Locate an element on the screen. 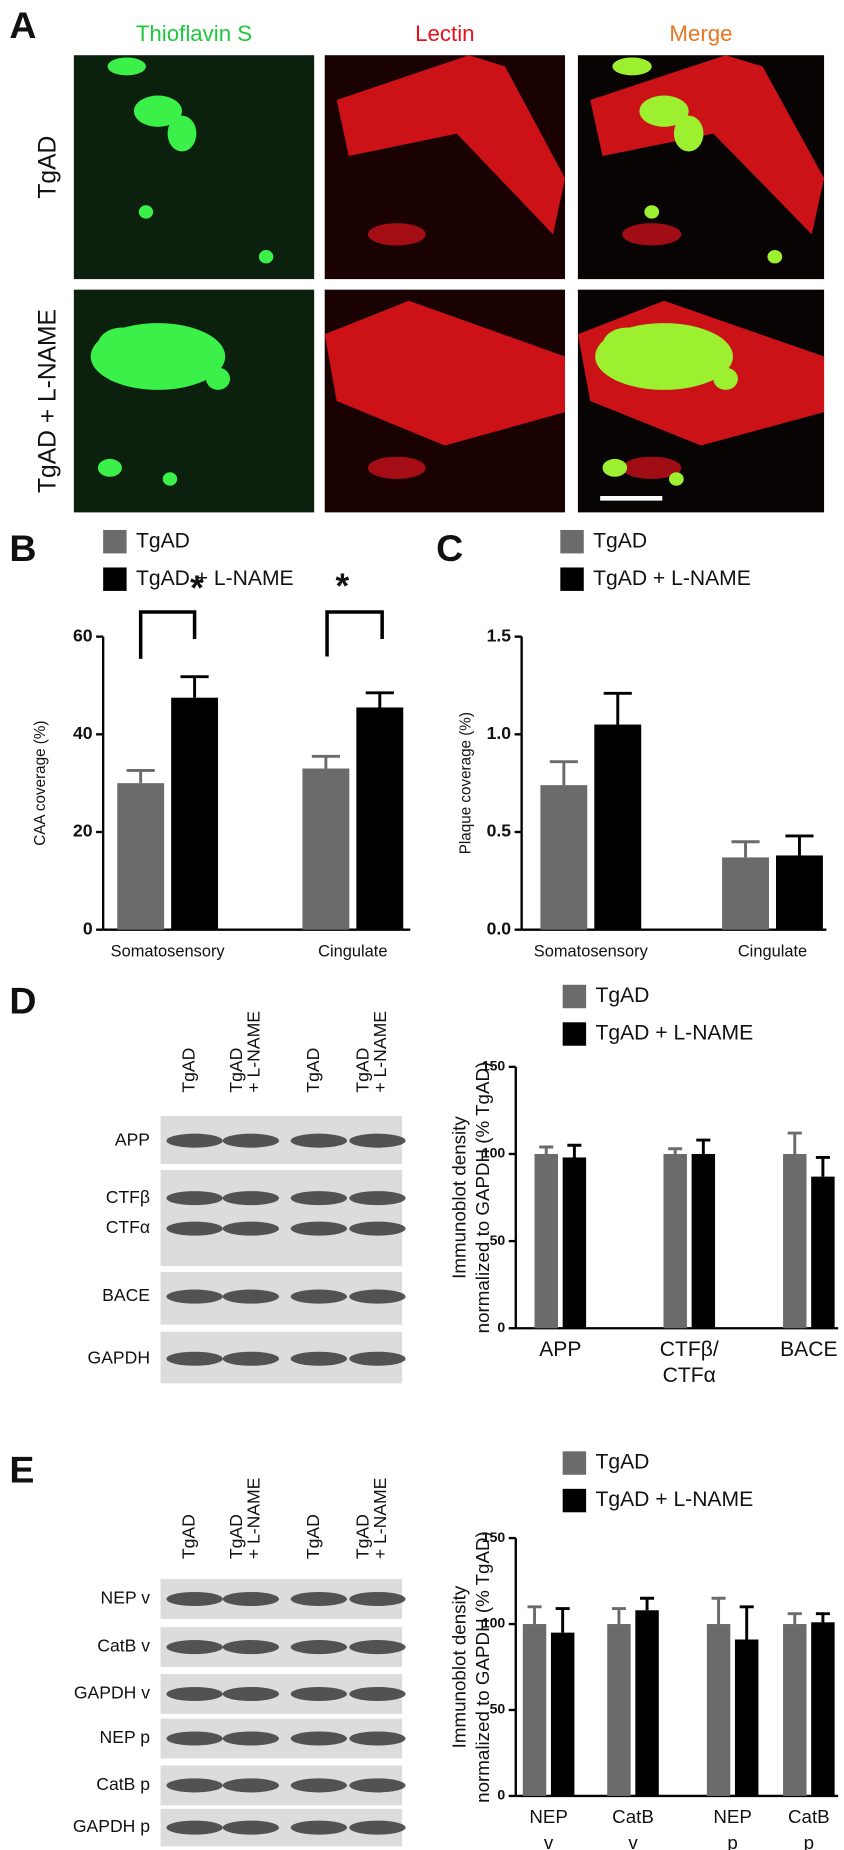 This screenshot has width=844, height=1850. y-tick-label: 40 is located at coordinates (83, 733).